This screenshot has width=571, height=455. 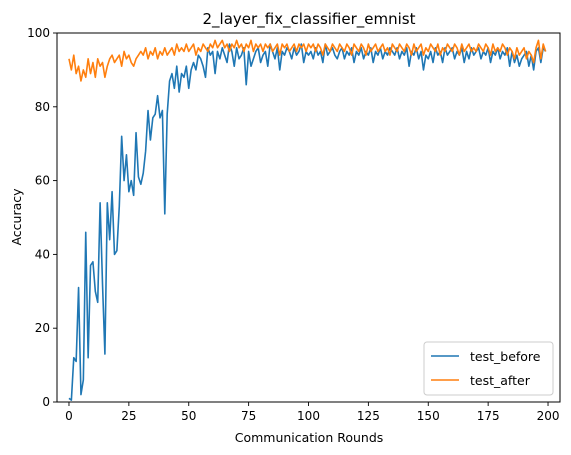 I want to click on series-line-test-after, so click(x=307, y=60).